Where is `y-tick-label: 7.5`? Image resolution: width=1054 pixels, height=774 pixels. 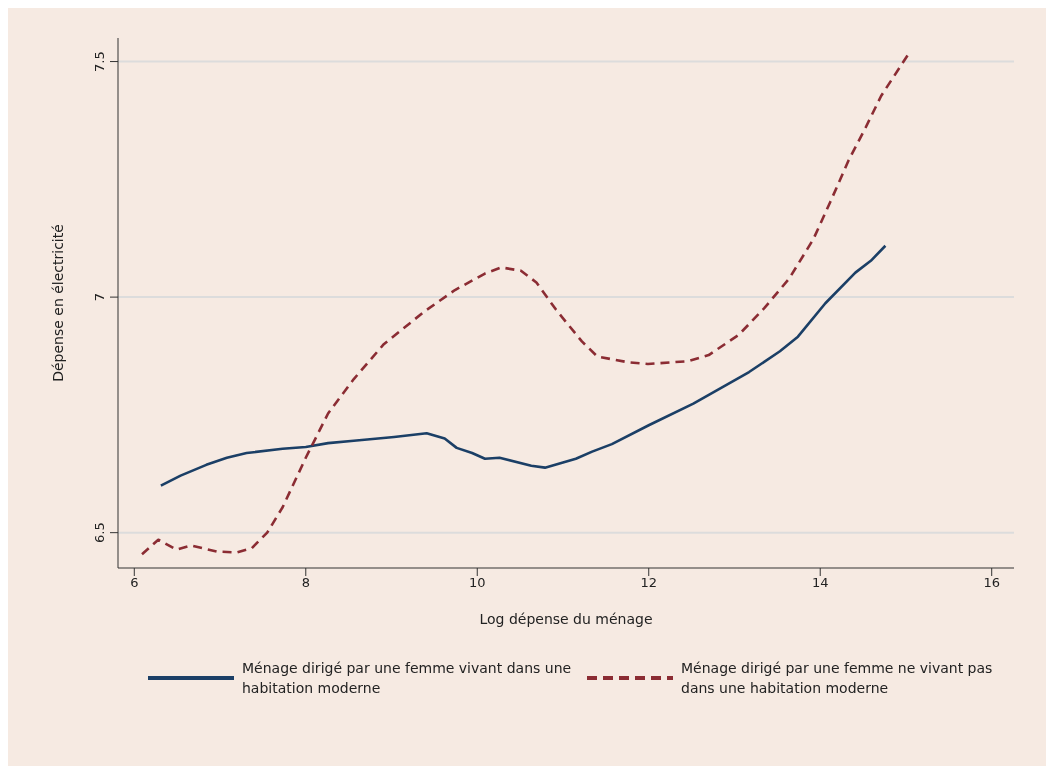
y-tick-label: 7.5 is located at coordinates (99, 61).